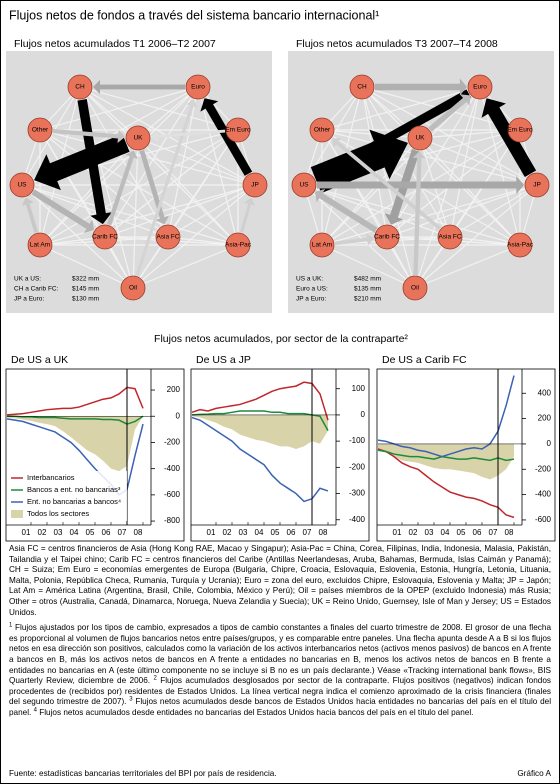 The height and width of the screenshot is (784, 560). What do you see at coordinates (172, 442) in the screenshot?
I see `y-tick-label: -200` at bounding box center [172, 442].